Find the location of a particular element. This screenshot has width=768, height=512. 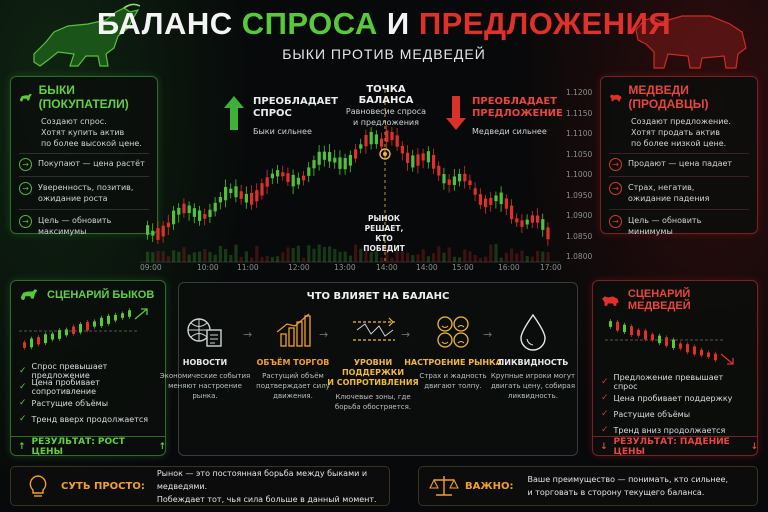

factor-desc: борьба обостряется. is located at coordinates (373, 407).